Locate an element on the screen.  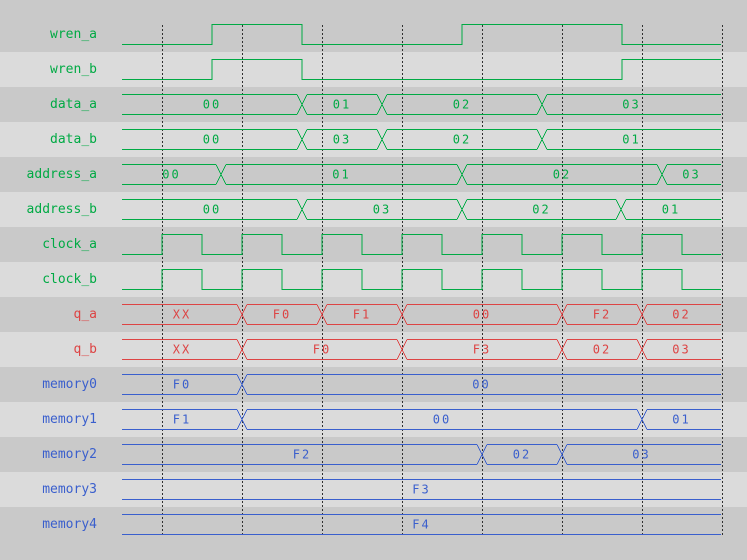
wave-memory4: F4 is located at coordinates (428, 524).